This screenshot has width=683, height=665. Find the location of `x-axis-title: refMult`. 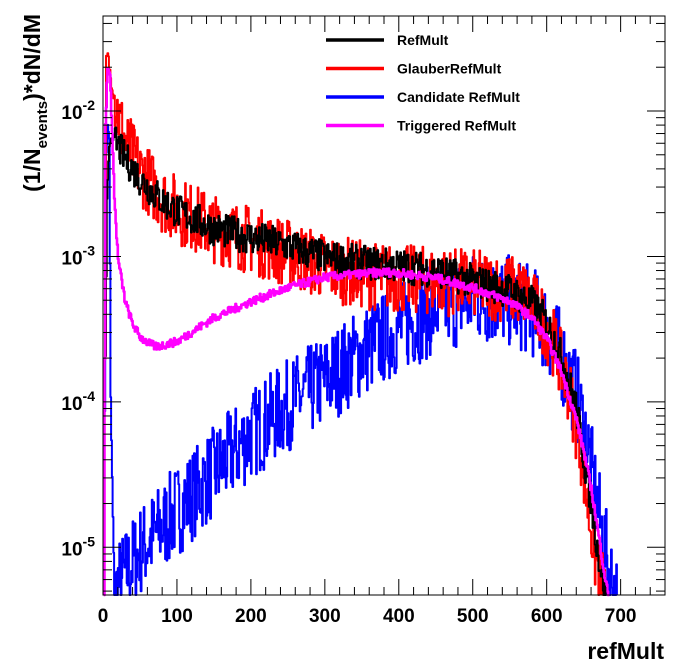

x-axis-title: refMult is located at coordinates (625, 651).